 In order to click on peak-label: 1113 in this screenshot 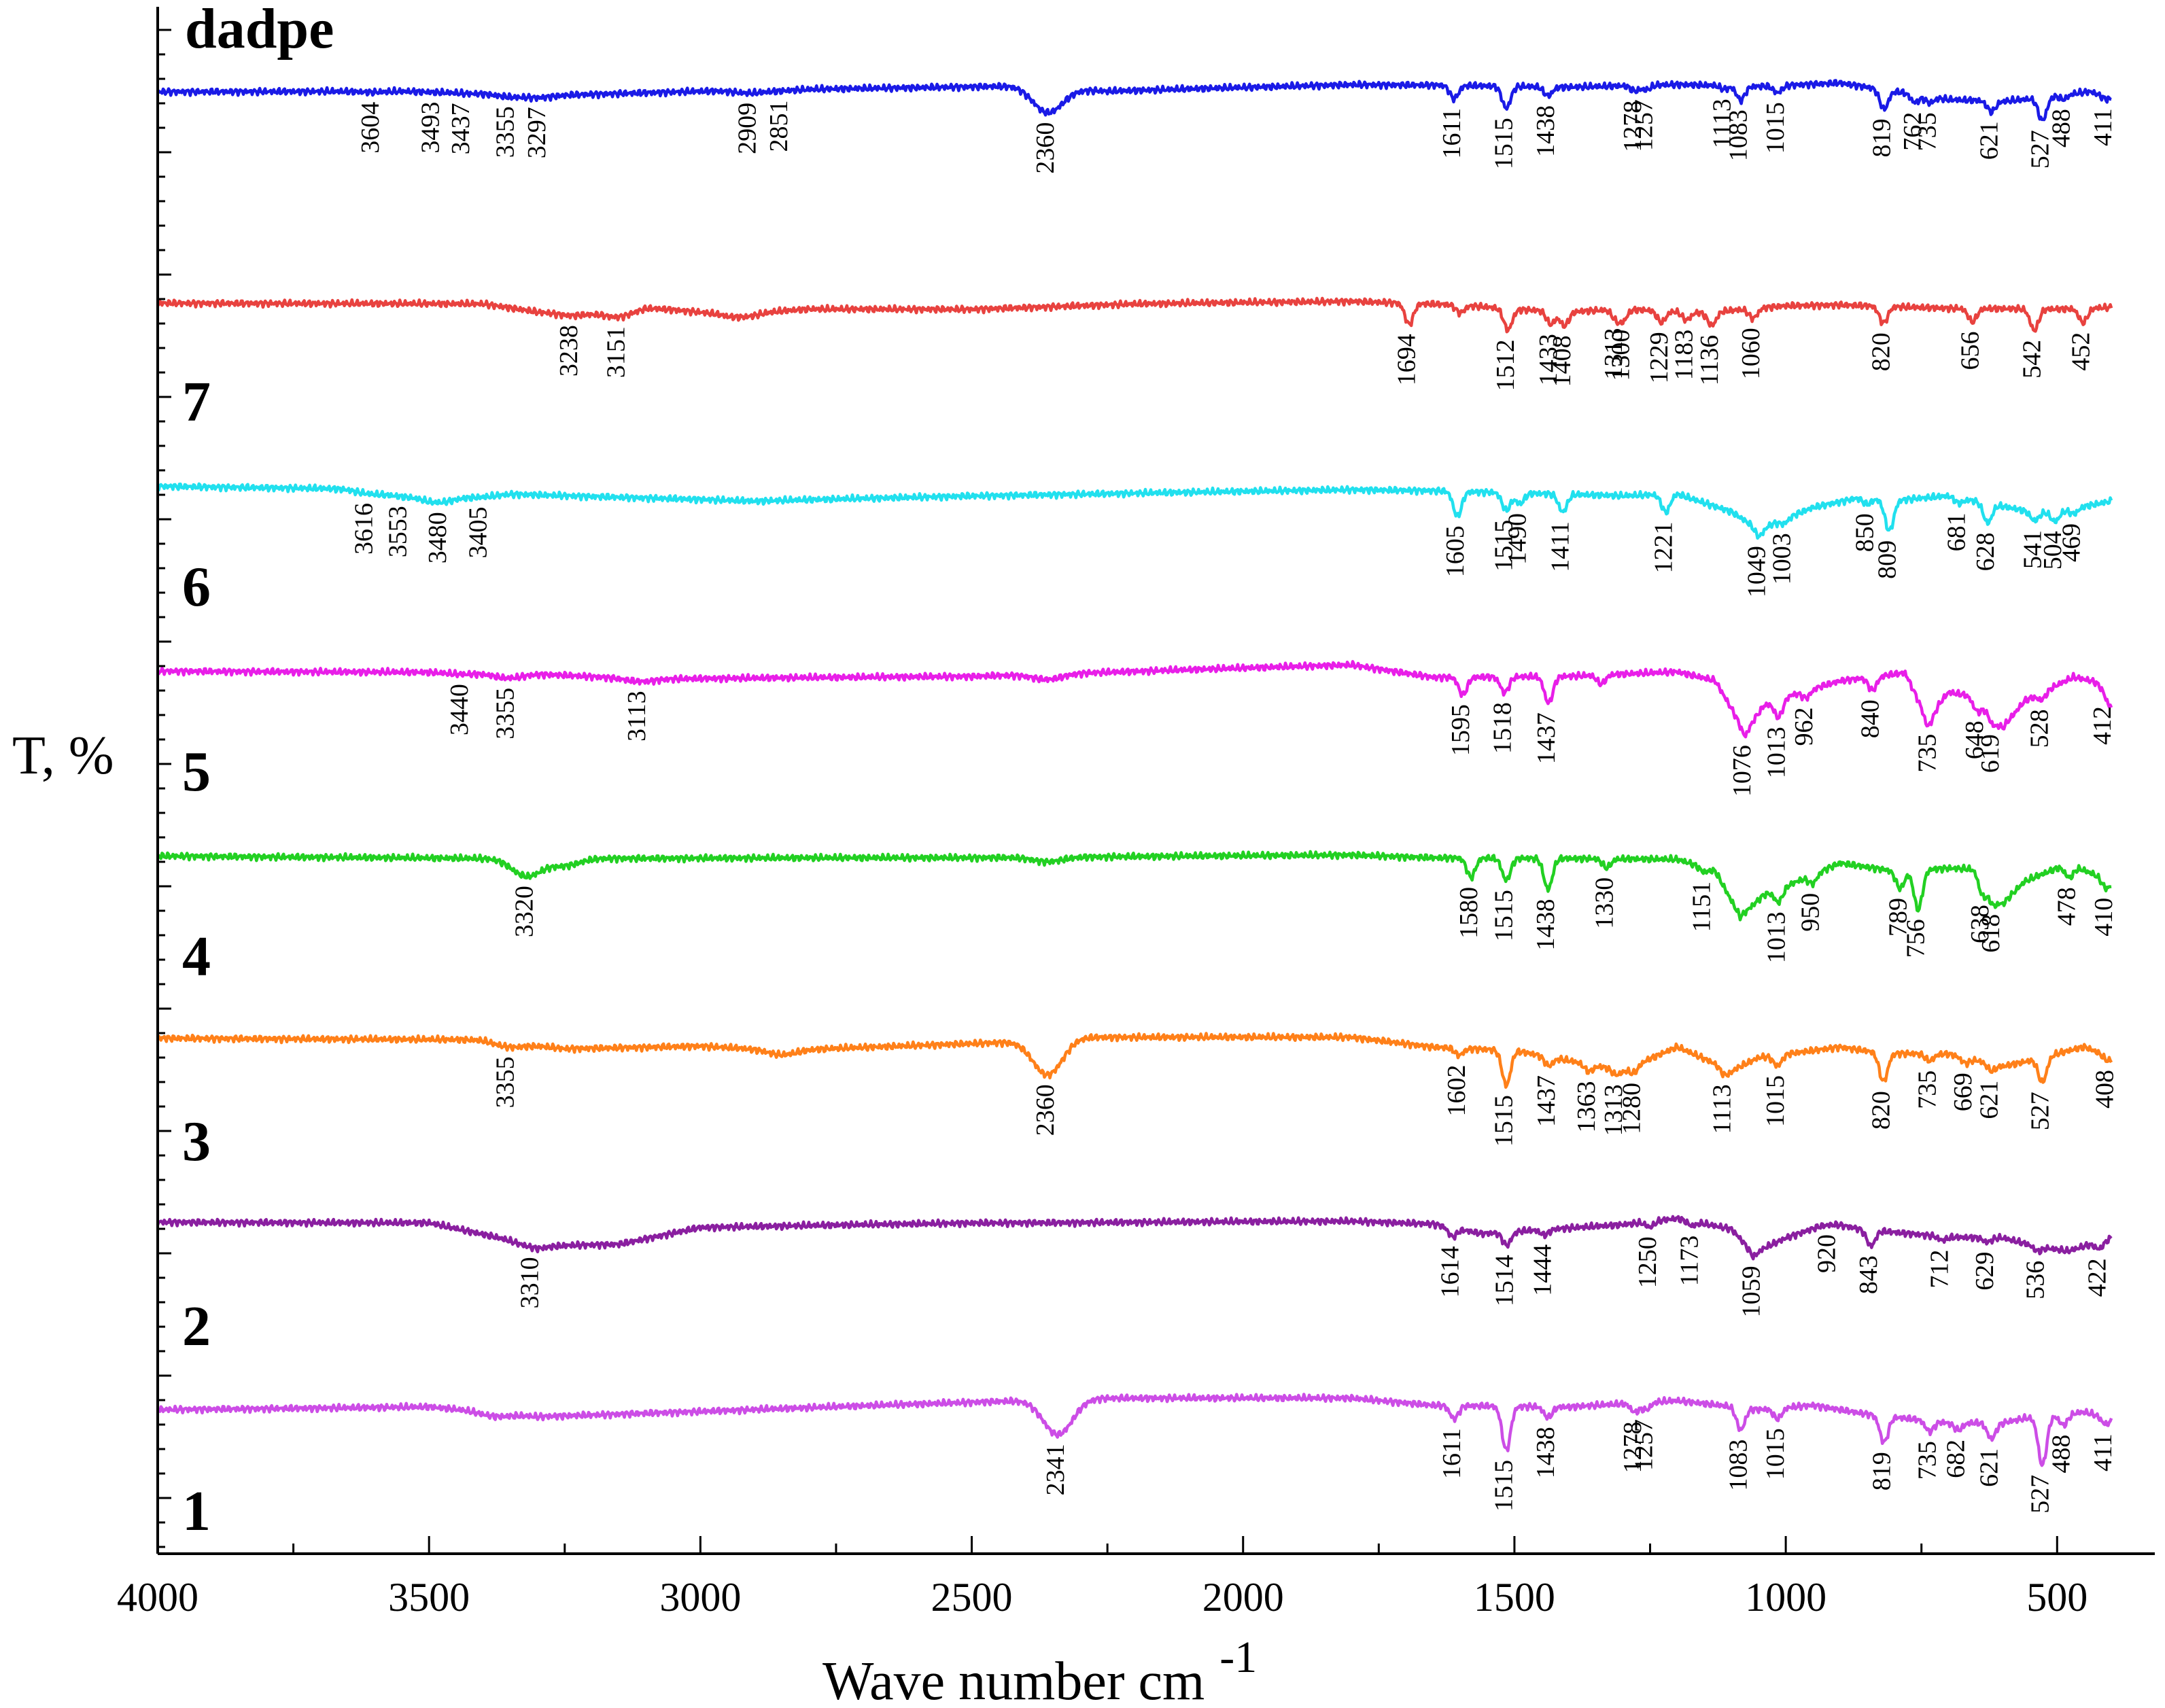, I will do `click(1722, 1109)`.